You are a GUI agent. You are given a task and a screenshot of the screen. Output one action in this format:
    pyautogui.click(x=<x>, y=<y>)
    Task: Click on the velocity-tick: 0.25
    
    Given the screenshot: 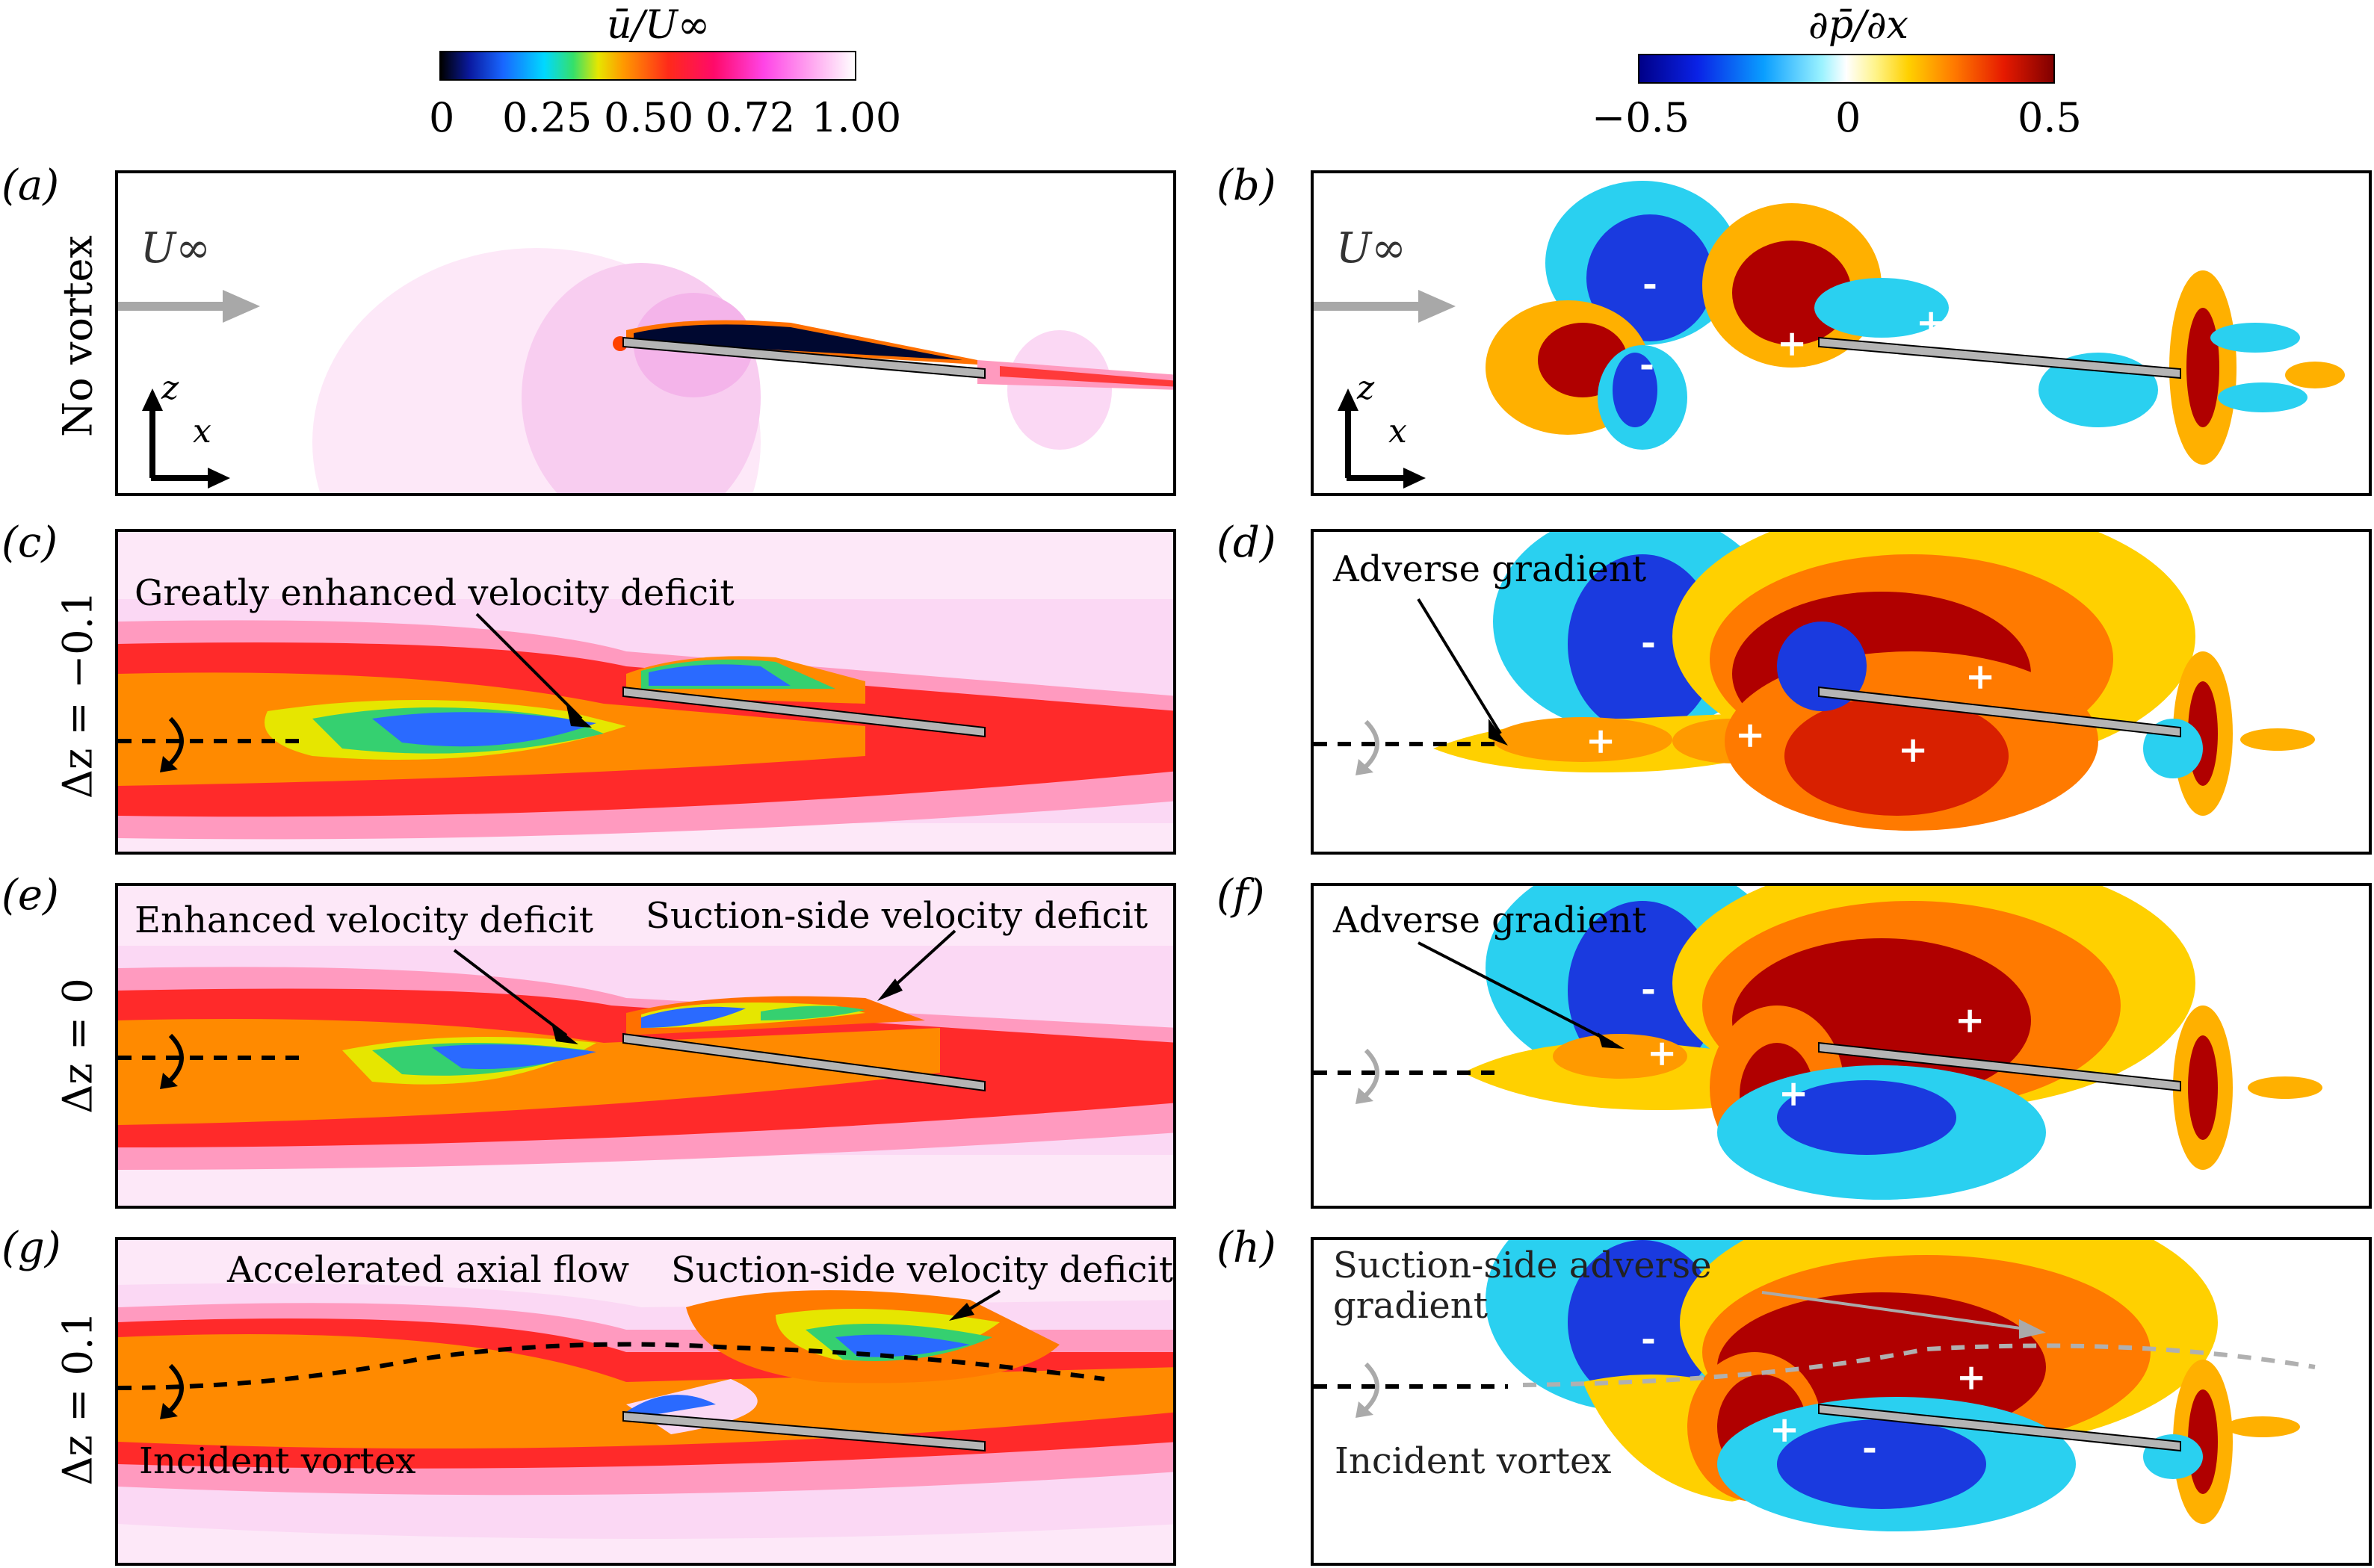 What is the action you would take?
    pyautogui.click(x=547, y=117)
    